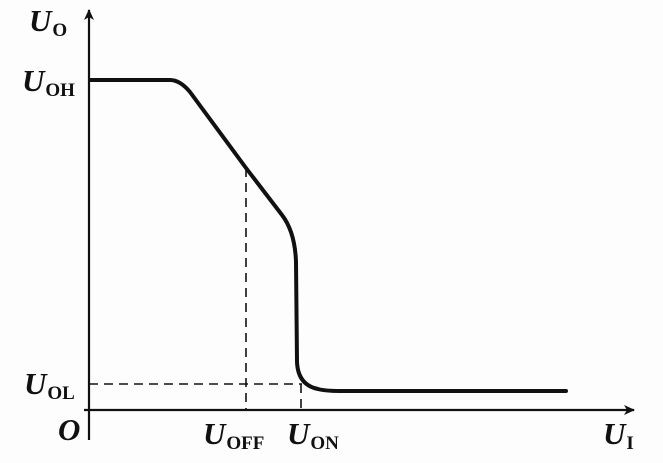 This screenshot has width=663, height=463. What do you see at coordinates (48, 22) in the screenshot?
I see `y-axis-label: UO` at bounding box center [48, 22].